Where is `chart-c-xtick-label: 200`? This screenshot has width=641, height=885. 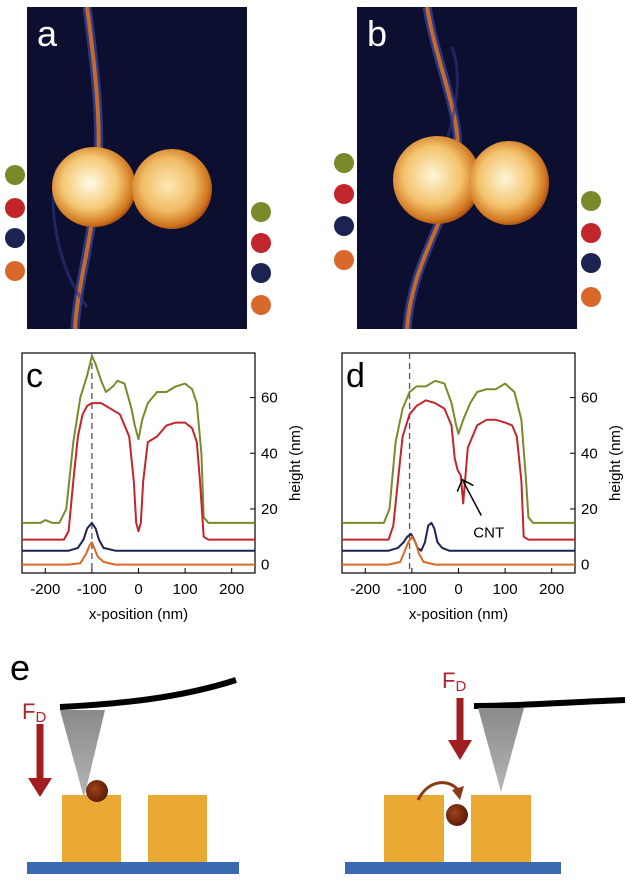 chart-c-xtick-label: 200 is located at coordinates (231, 589).